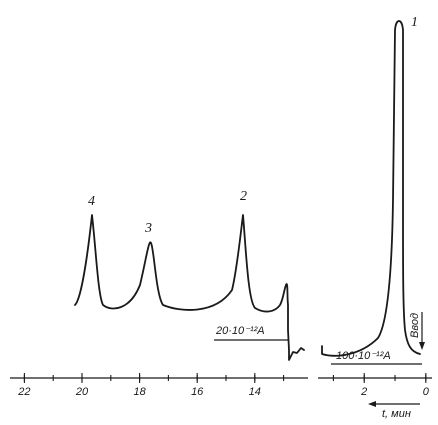 This screenshot has height=425, width=438. What do you see at coordinates (363, 392) in the screenshot?
I see `right-axis-tick-label: 2` at bounding box center [363, 392].